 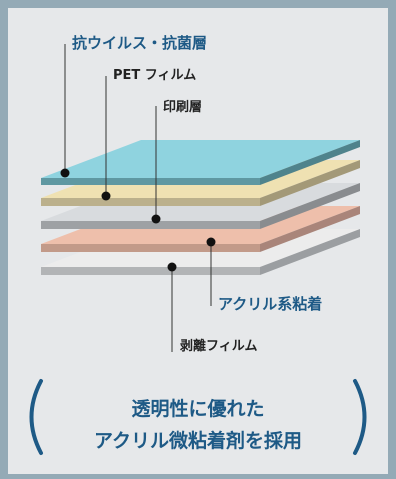 I want to click on left-parenthesis, so click(x=36, y=417).